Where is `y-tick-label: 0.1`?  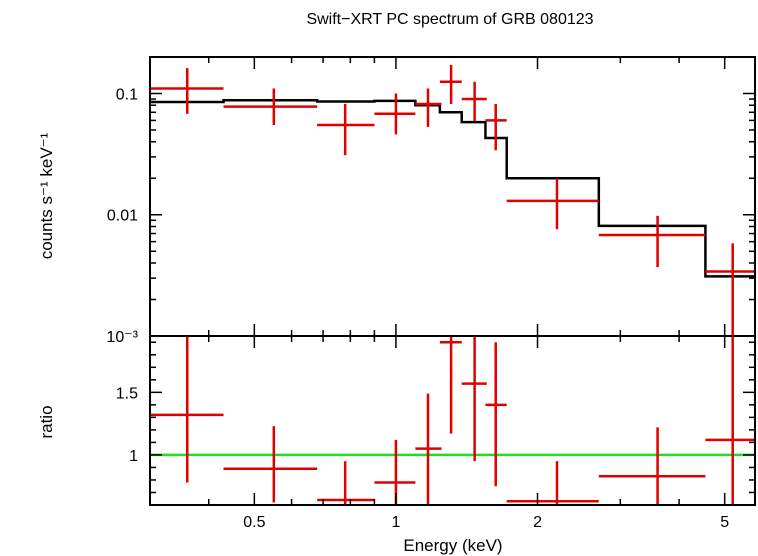
y-tick-label: 0.1 is located at coordinates (127, 94).